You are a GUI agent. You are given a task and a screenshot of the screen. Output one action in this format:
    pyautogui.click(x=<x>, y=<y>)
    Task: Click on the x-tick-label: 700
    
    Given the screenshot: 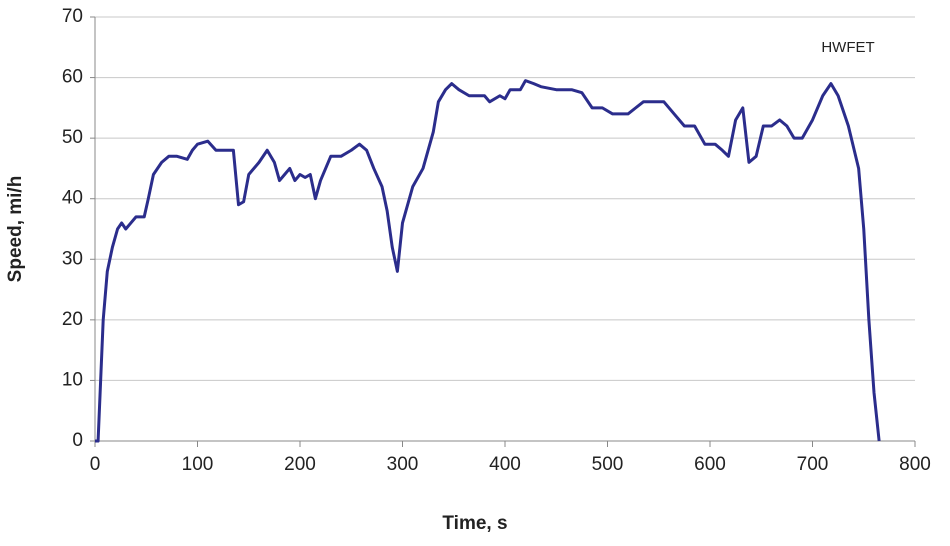 What is the action you would take?
    pyautogui.click(x=813, y=464)
    